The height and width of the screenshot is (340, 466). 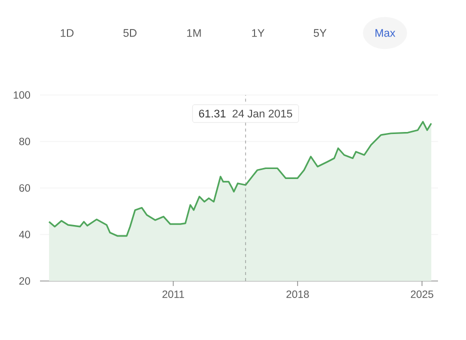 What do you see at coordinates (24, 281) in the screenshot?
I see `y-tick-label: 20` at bounding box center [24, 281].